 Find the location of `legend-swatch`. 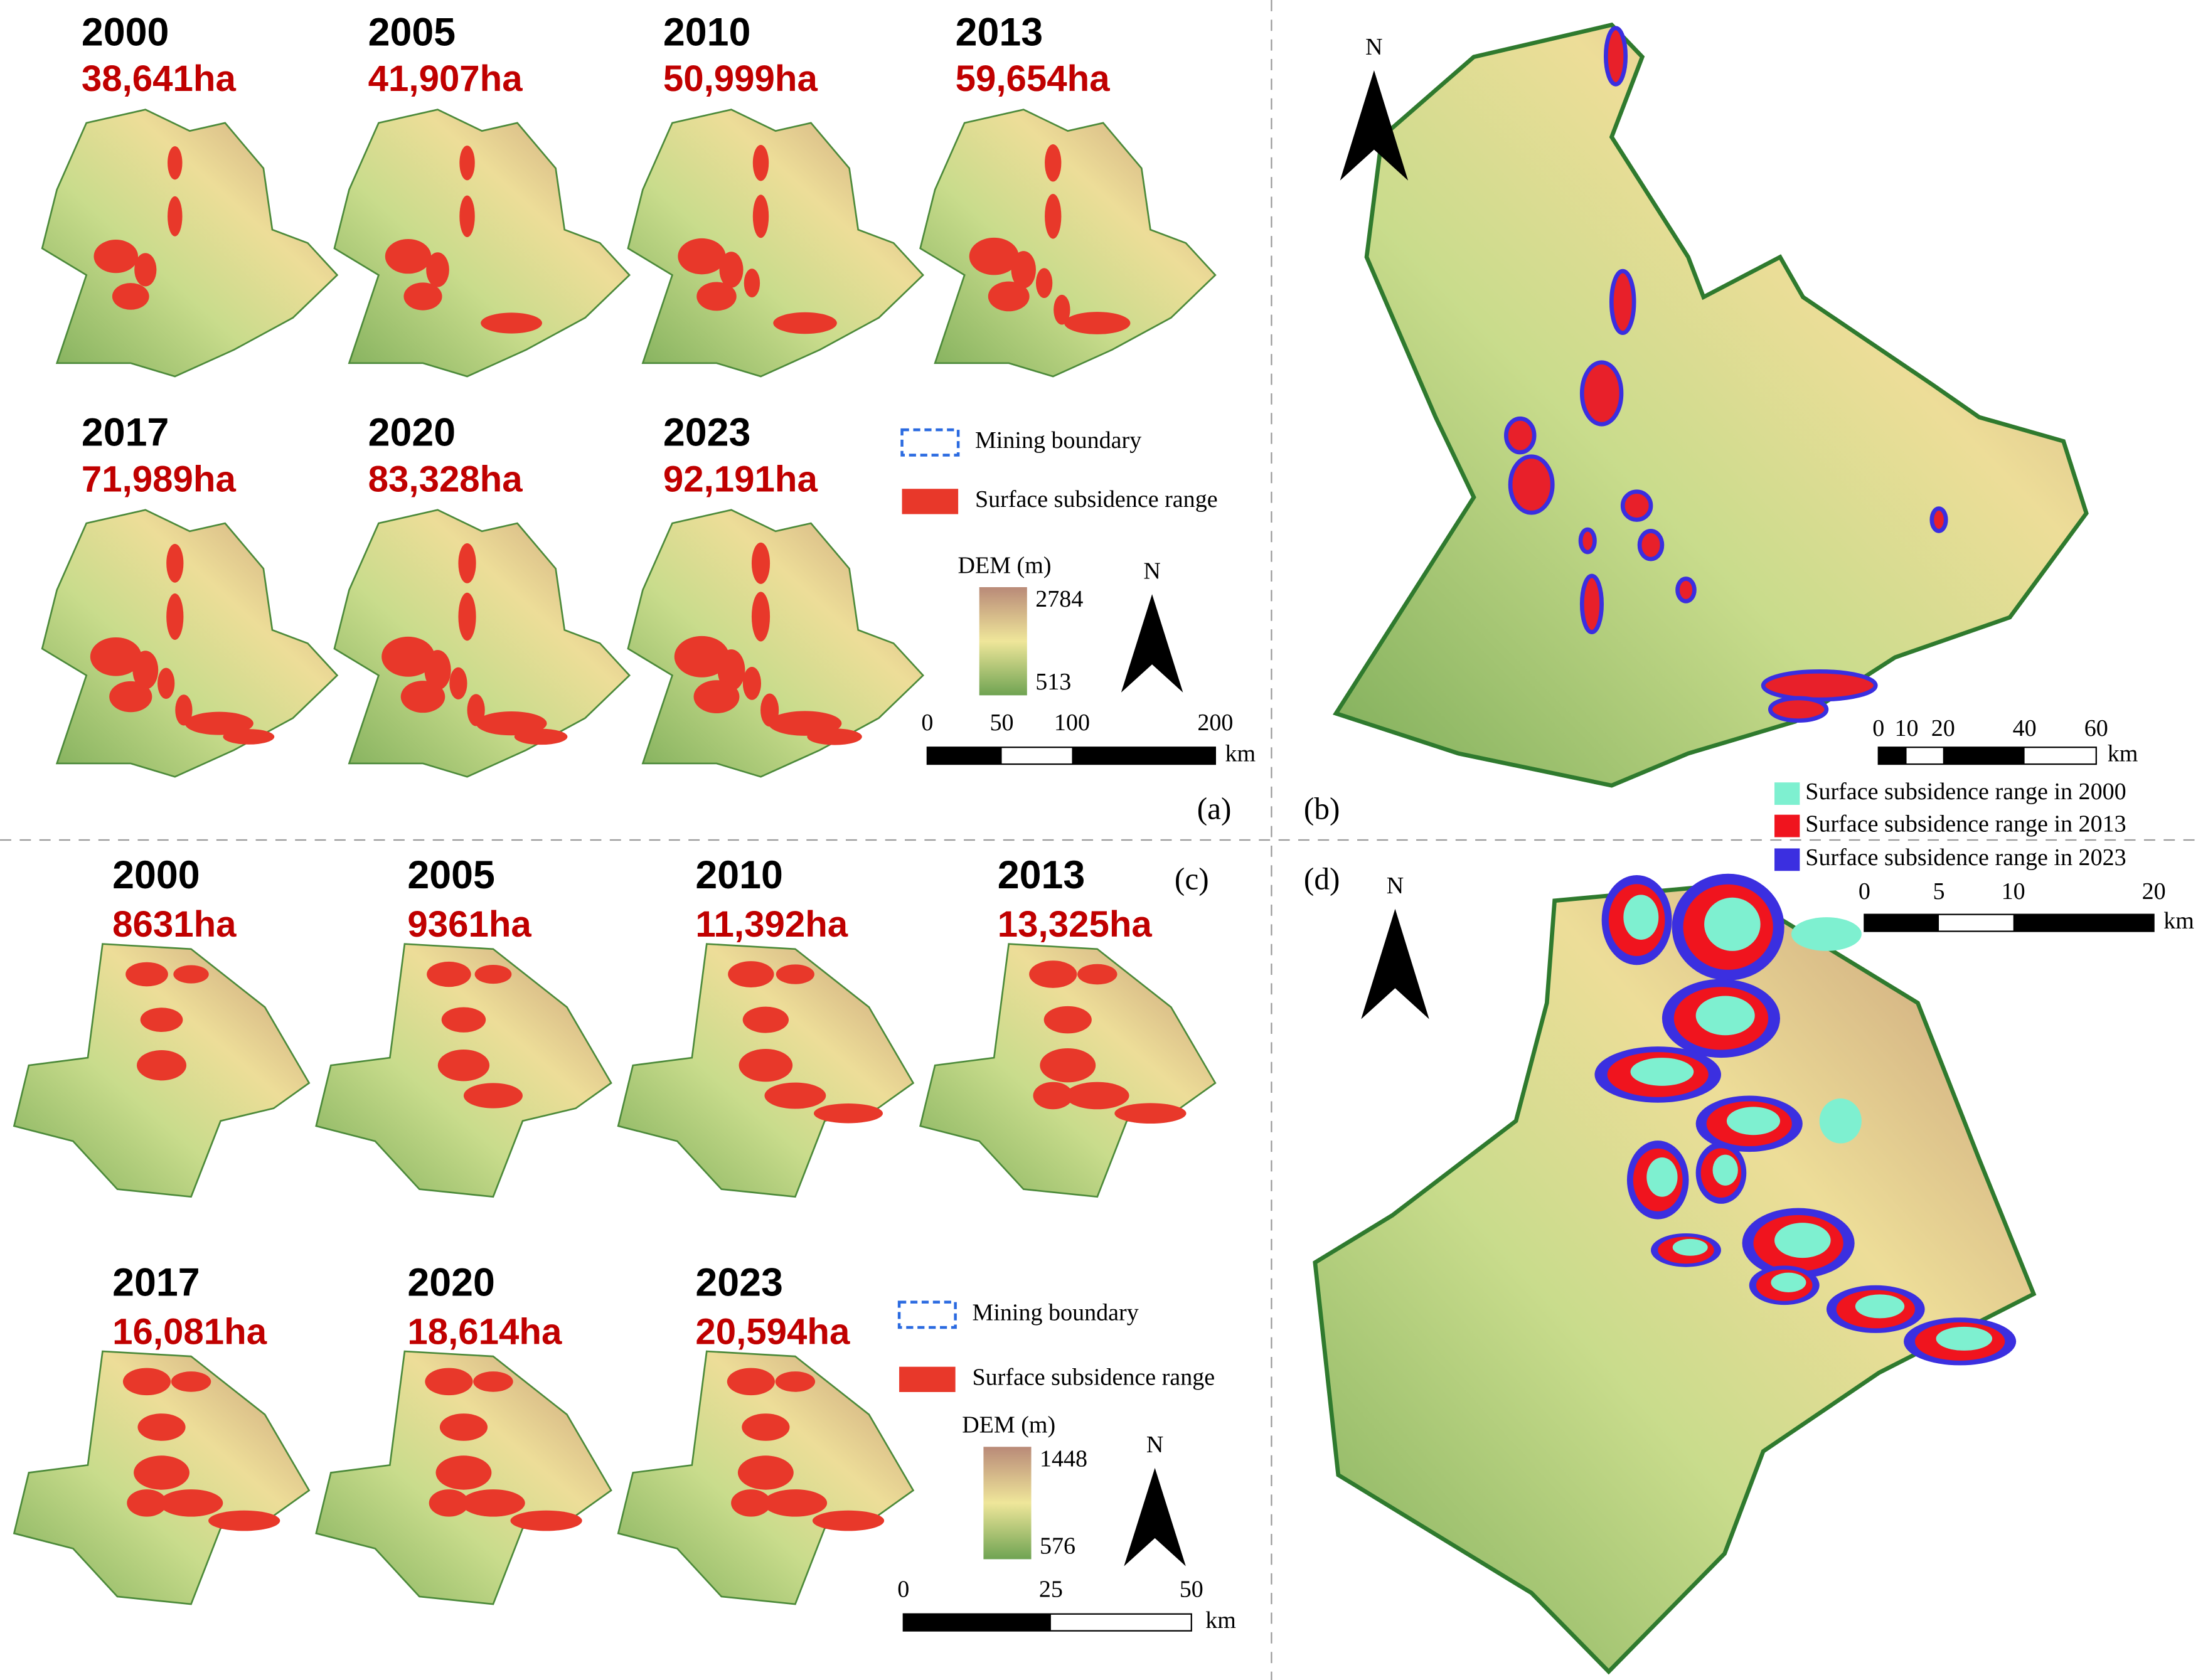

legend-swatch is located at coordinates (1787, 825).